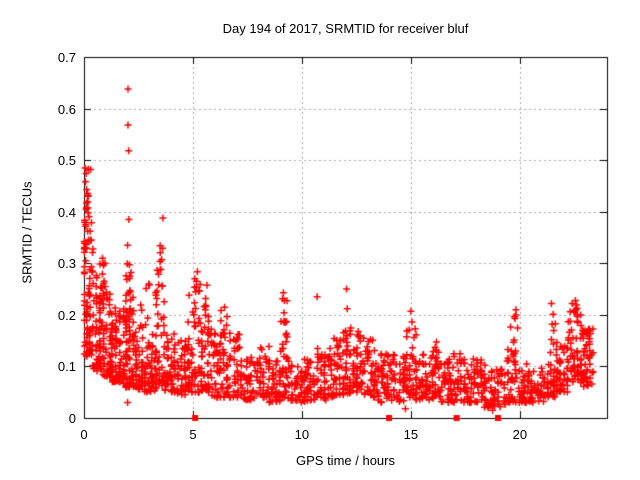  I want to click on y-tick-label: 0.3, so click(66, 264).